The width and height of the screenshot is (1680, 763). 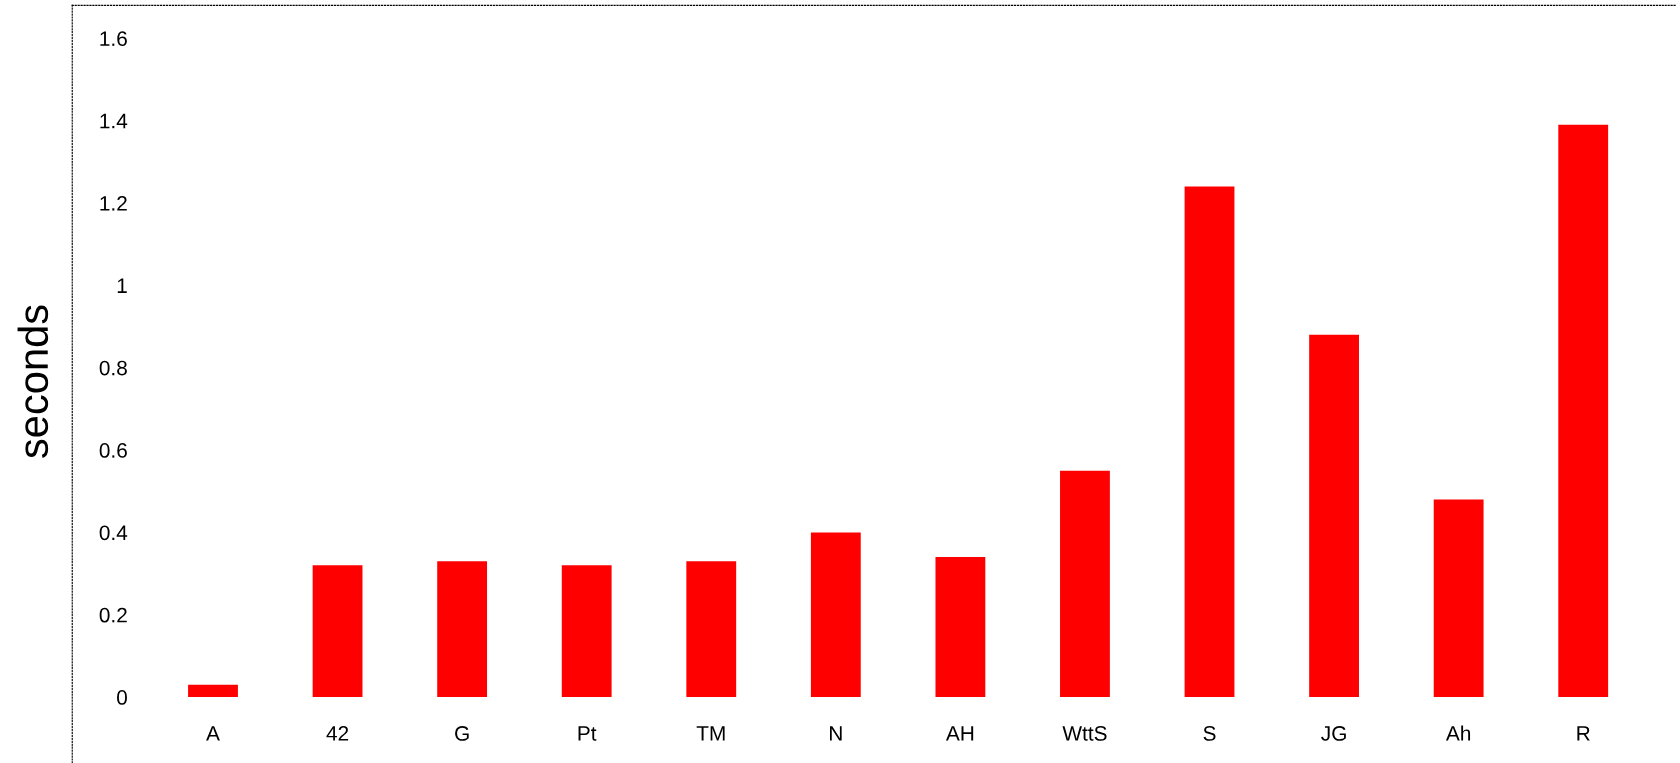 I want to click on x-tick-label: R, so click(x=1583, y=733).